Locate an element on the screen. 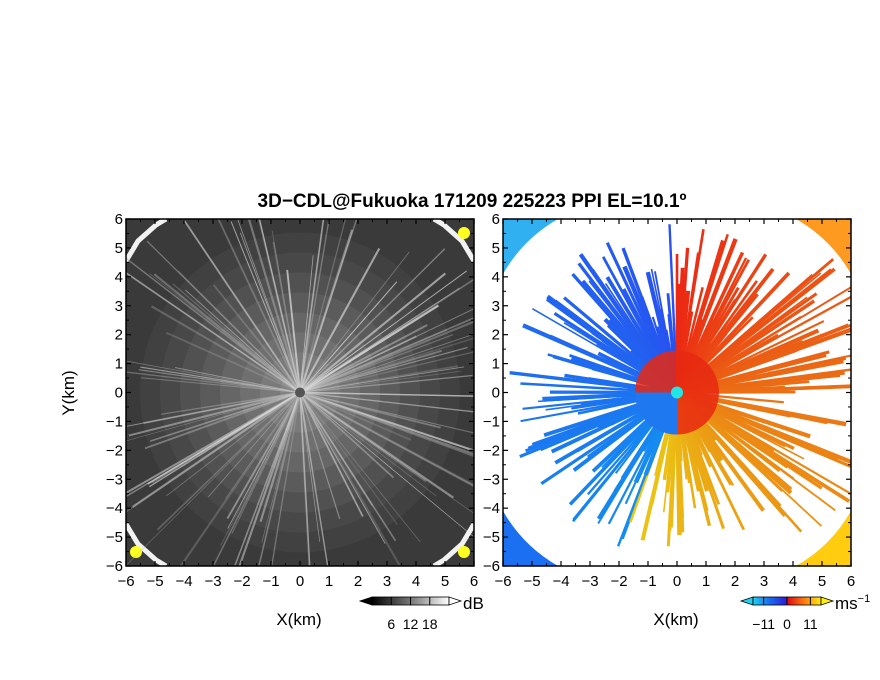 This screenshot has width=880, height=680. colorbar-tick-label: −11 is located at coordinates (763, 624).